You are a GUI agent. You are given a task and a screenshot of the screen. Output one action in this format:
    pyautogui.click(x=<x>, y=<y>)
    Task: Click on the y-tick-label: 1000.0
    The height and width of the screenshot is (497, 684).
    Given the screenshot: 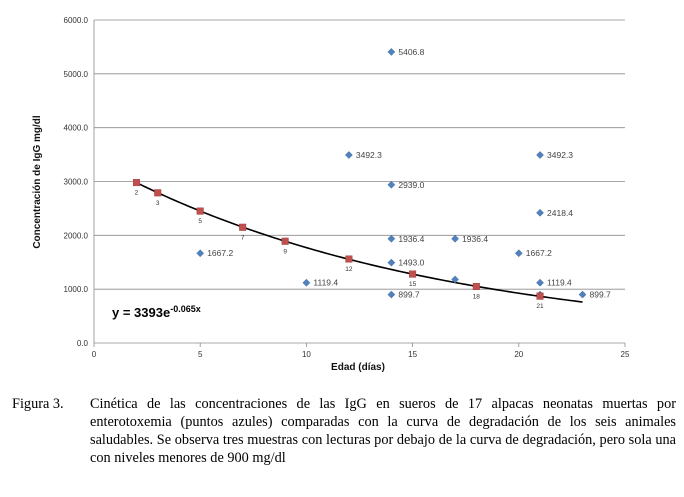 What is the action you would take?
    pyautogui.click(x=76, y=289)
    